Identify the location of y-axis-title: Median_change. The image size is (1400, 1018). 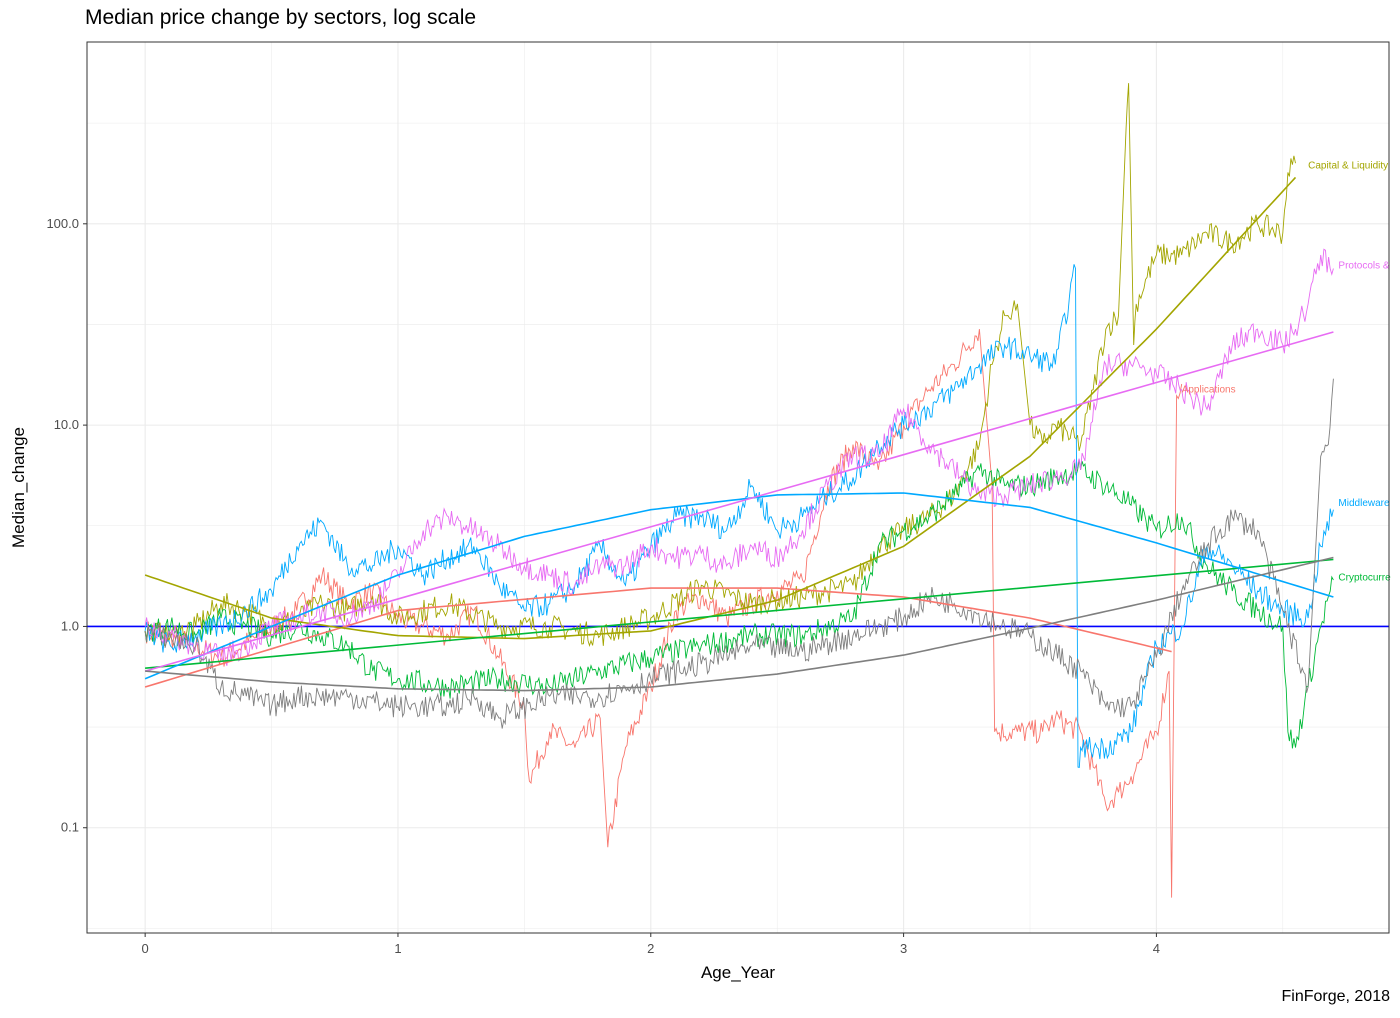
(18, 487).